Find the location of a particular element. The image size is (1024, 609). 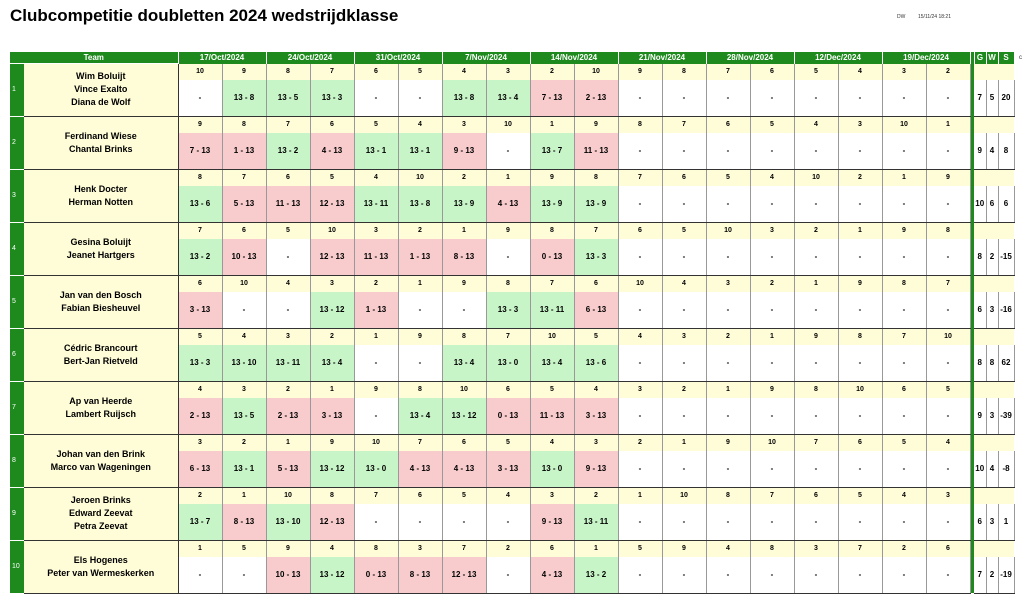

player-name: Johan van den Brink is located at coordinates (101, 453).